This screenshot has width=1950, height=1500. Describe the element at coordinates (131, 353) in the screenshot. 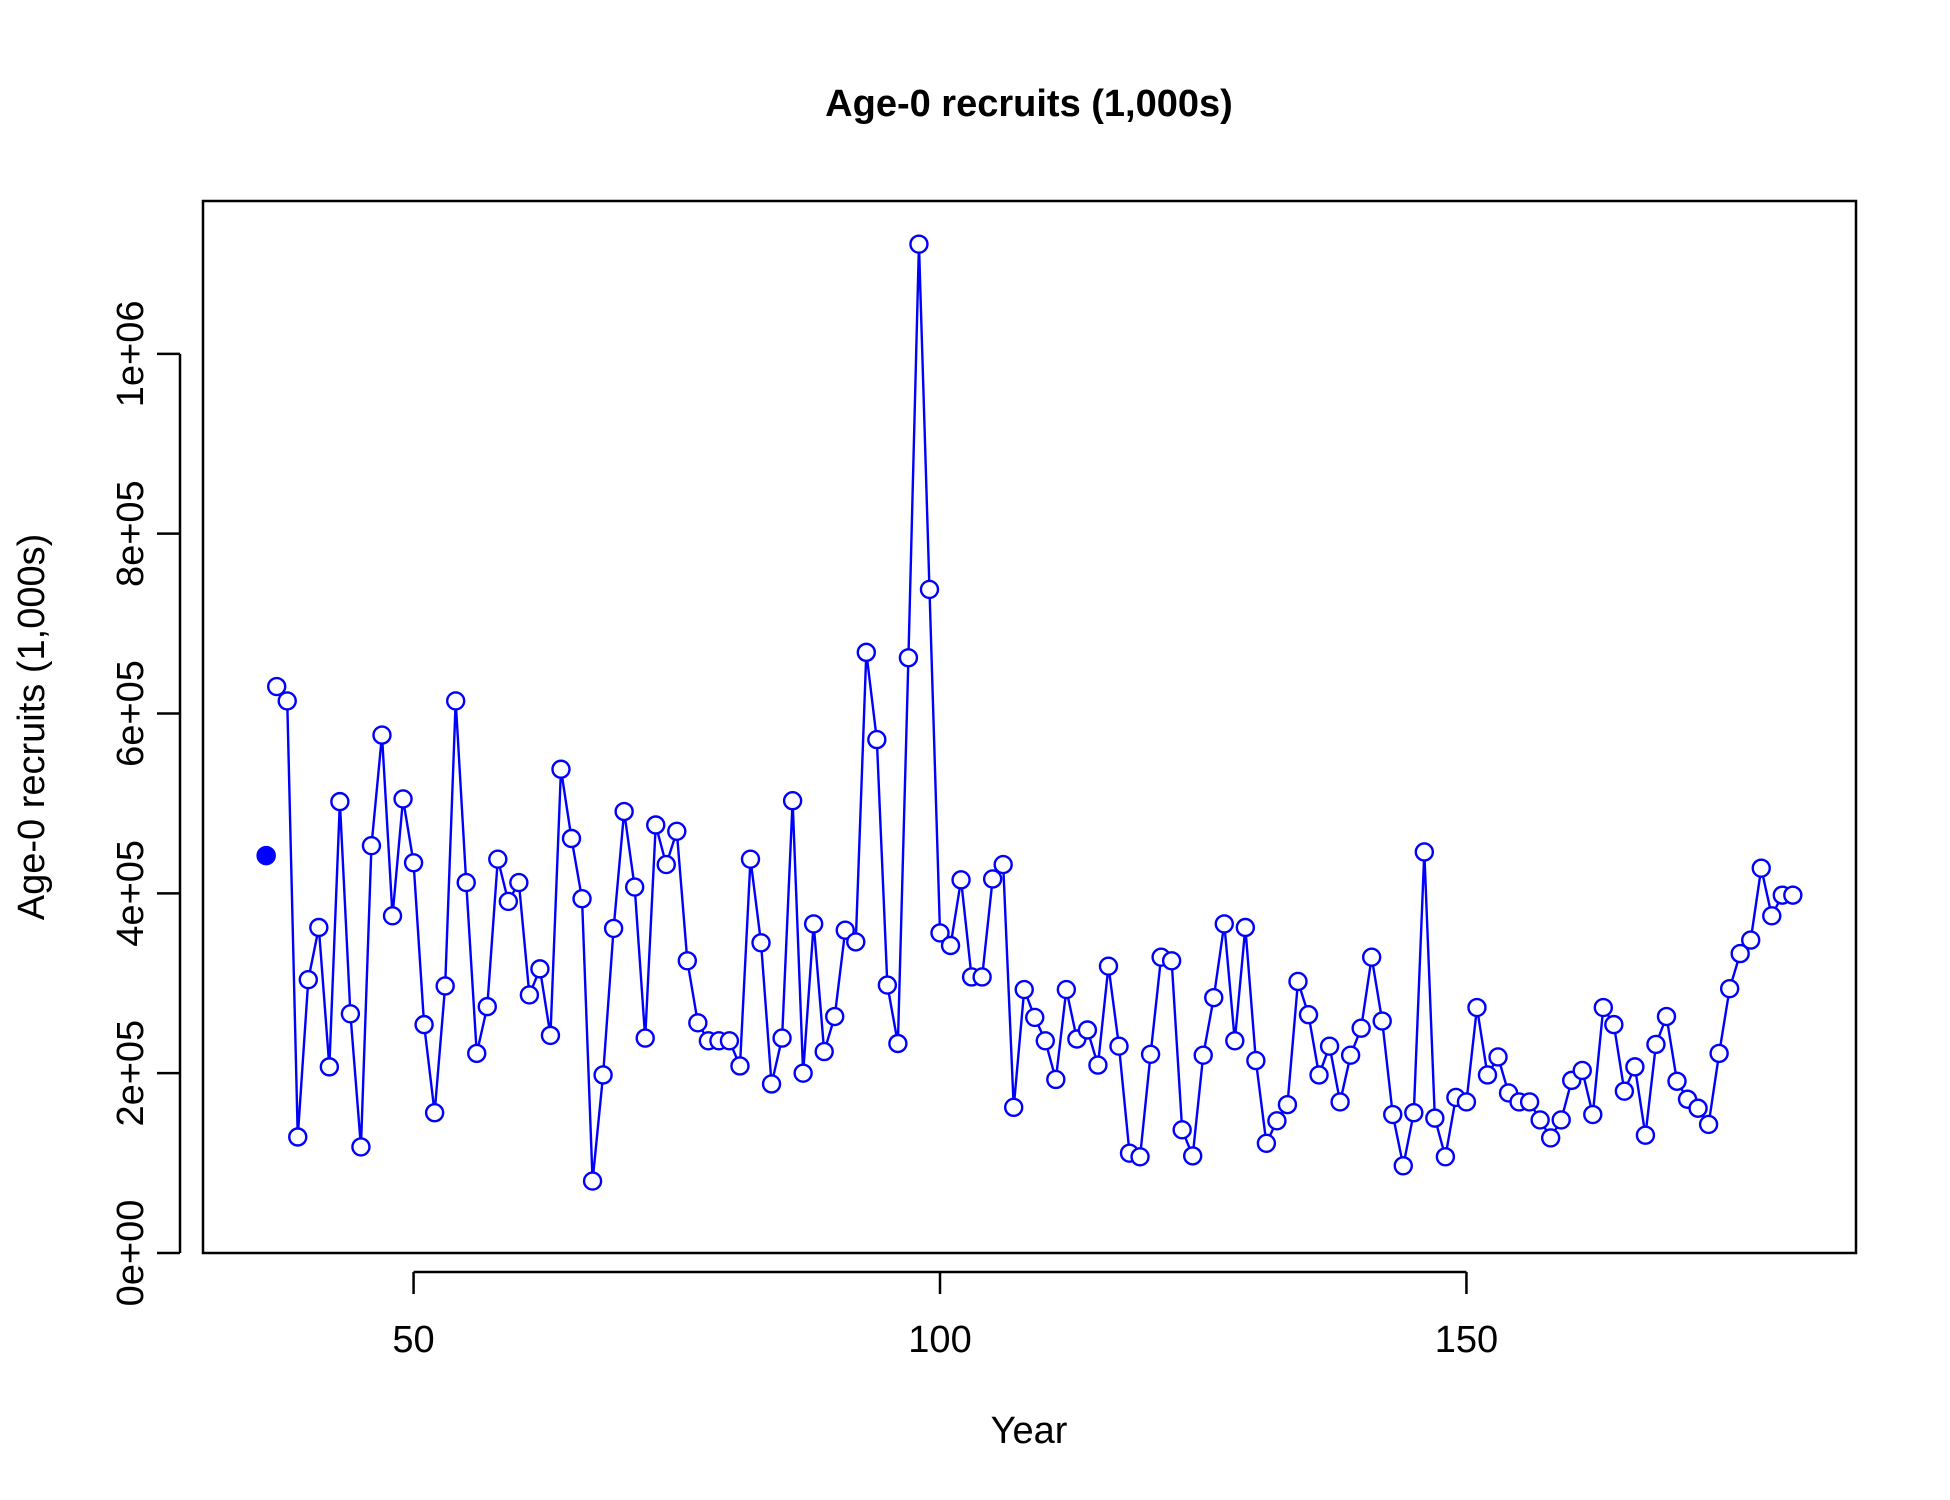

I see `y-tick-label: 1e+06` at that location.